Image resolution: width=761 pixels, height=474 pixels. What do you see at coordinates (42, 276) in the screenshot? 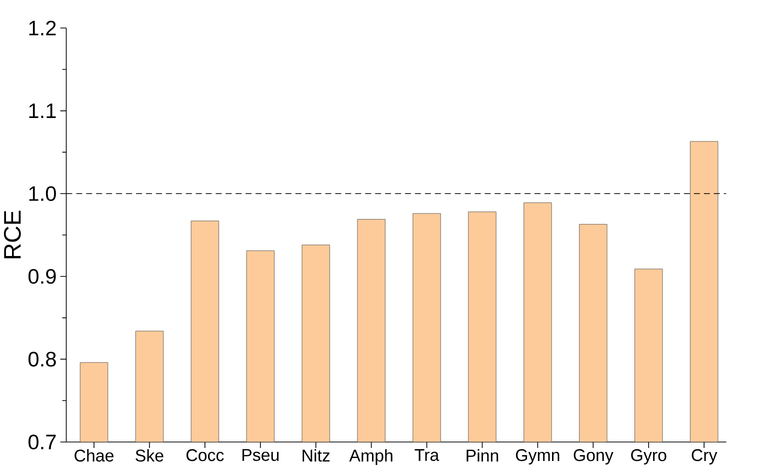
I see `y-tick-label: 0.9` at bounding box center [42, 276].